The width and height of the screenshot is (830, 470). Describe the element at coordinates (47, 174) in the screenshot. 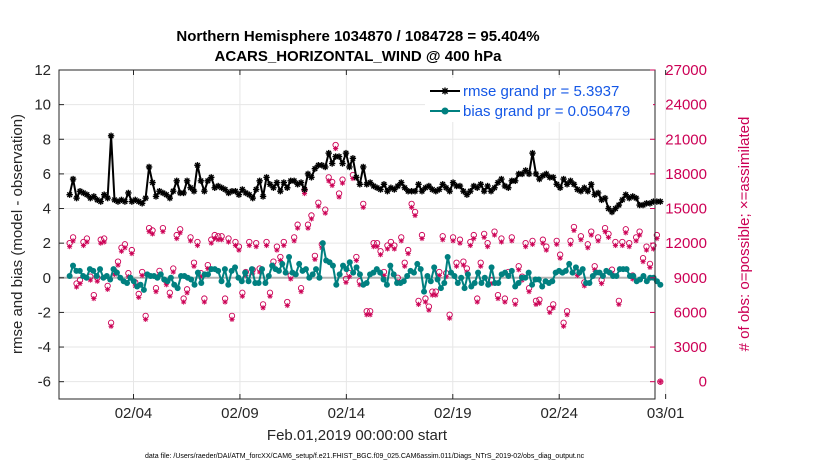

I see `y-left-tick-label: 6` at that location.